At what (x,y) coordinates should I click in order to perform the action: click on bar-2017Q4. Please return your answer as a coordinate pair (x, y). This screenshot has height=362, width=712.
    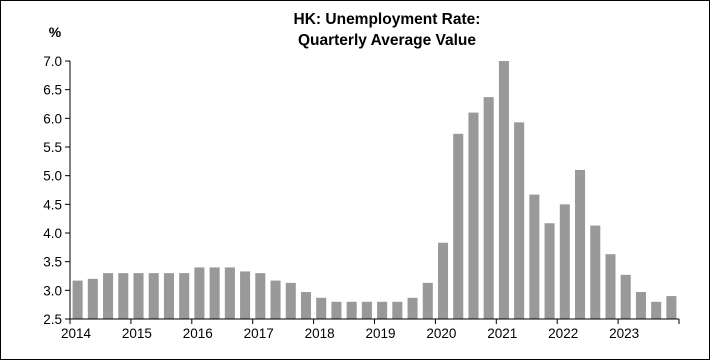
    Looking at the image, I should click on (306, 305).